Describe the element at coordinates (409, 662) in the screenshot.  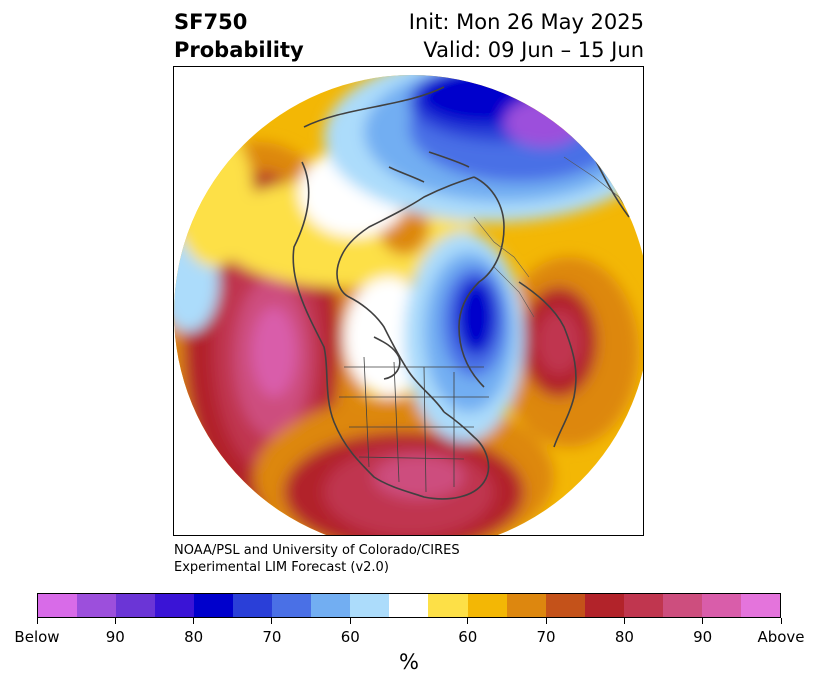
I see `colorbar-unit: %` at that location.